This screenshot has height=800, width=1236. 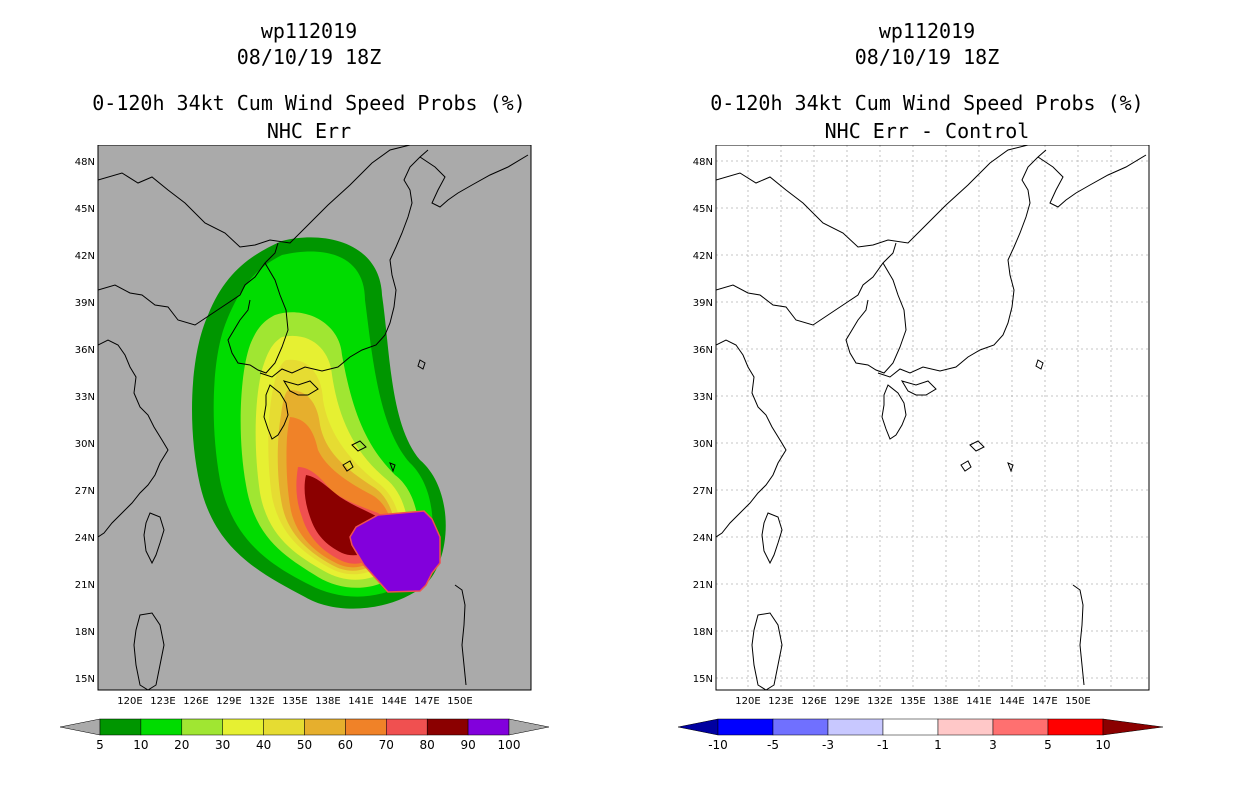 I want to click on colorbar-label: 1, so click(x=938, y=745).